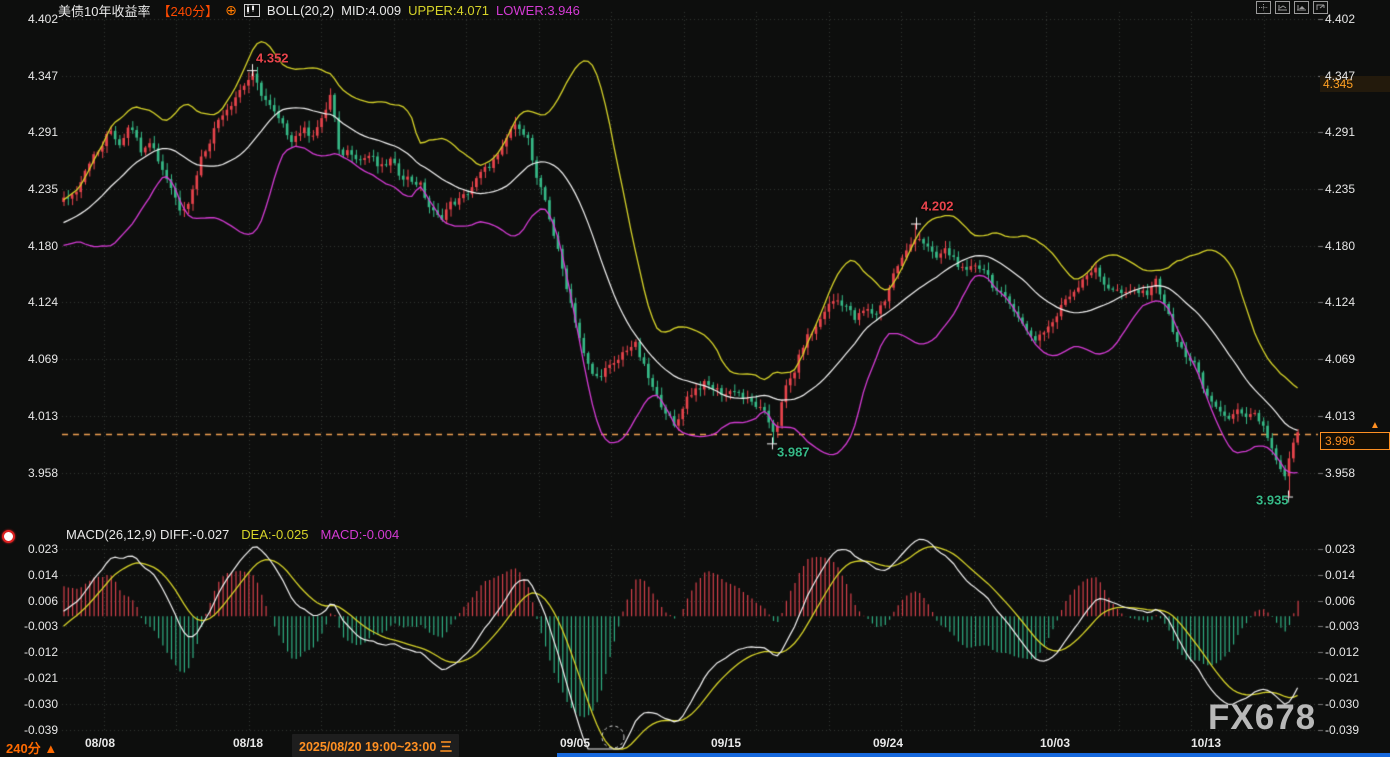 Image resolution: width=1390 pixels, height=757 pixels. I want to click on timeframe-label: 【240分】, so click(188, 11).